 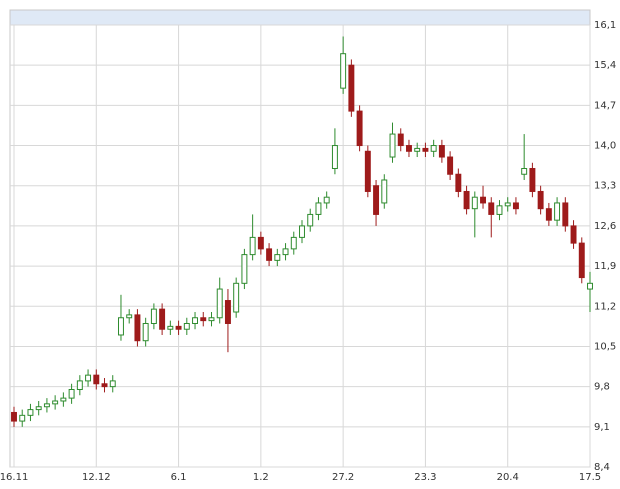 I want to click on x-tick-label: 12.12, so click(x=96, y=477).